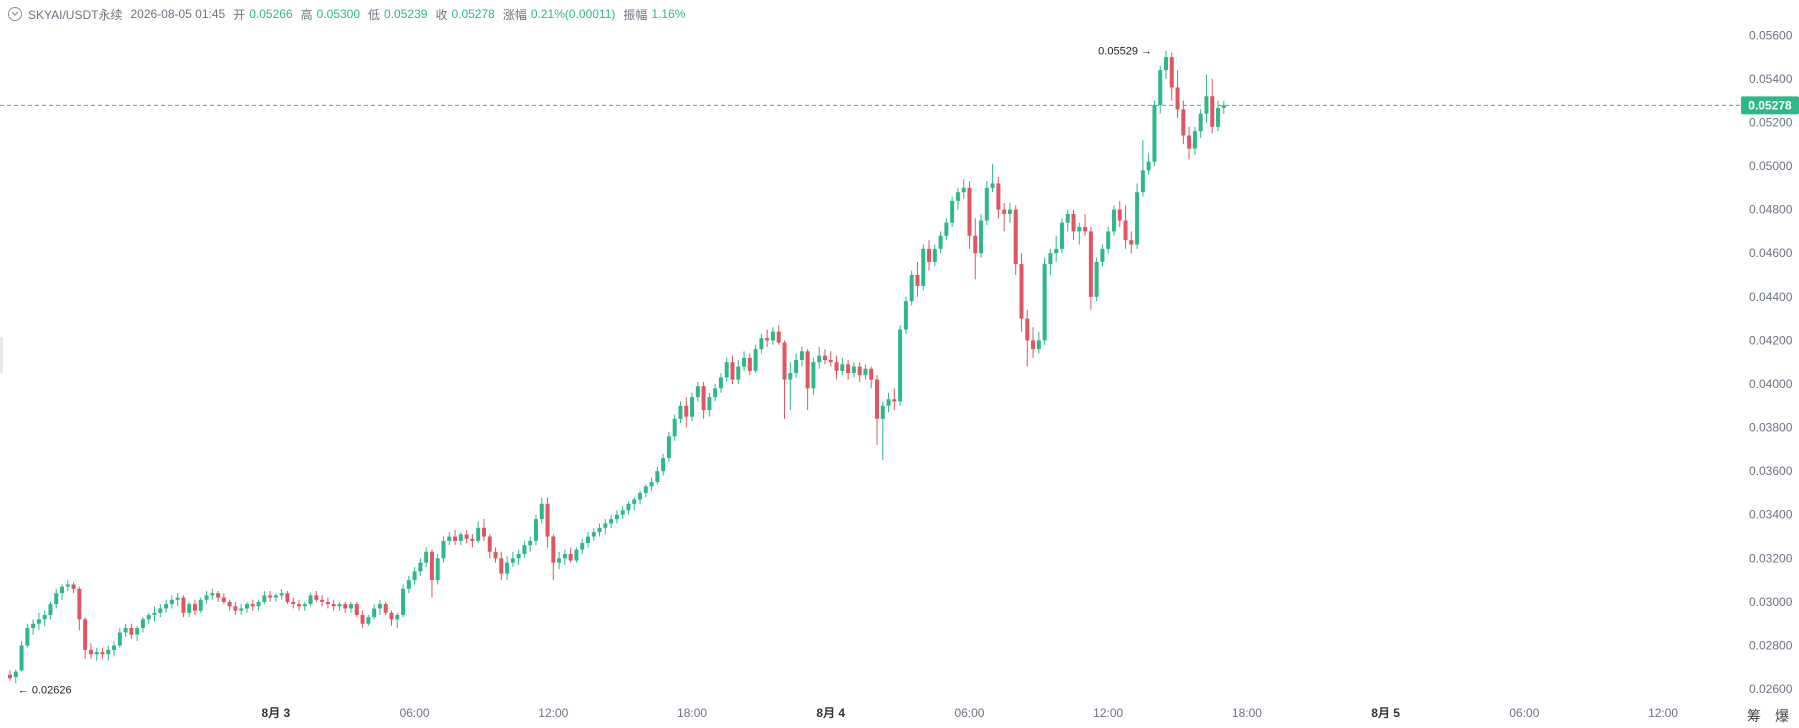 Image resolution: width=1799 pixels, height=728 pixels. I want to click on y-tick-label: 0.05600, so click(1771, 35).